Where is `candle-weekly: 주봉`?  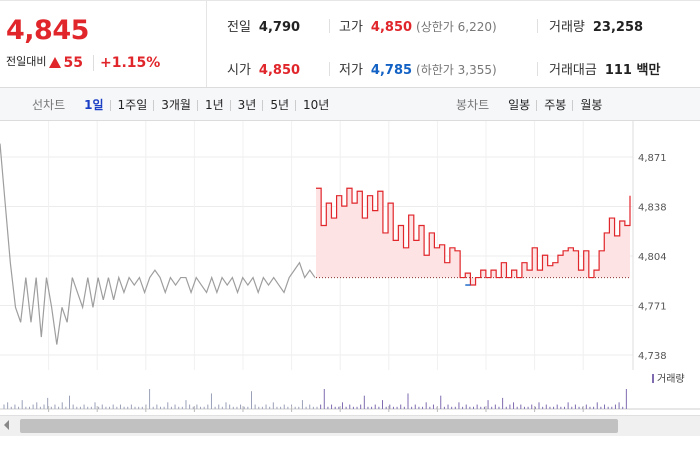
candle-weekly: 주봉 is located at coordinates (555, 105).